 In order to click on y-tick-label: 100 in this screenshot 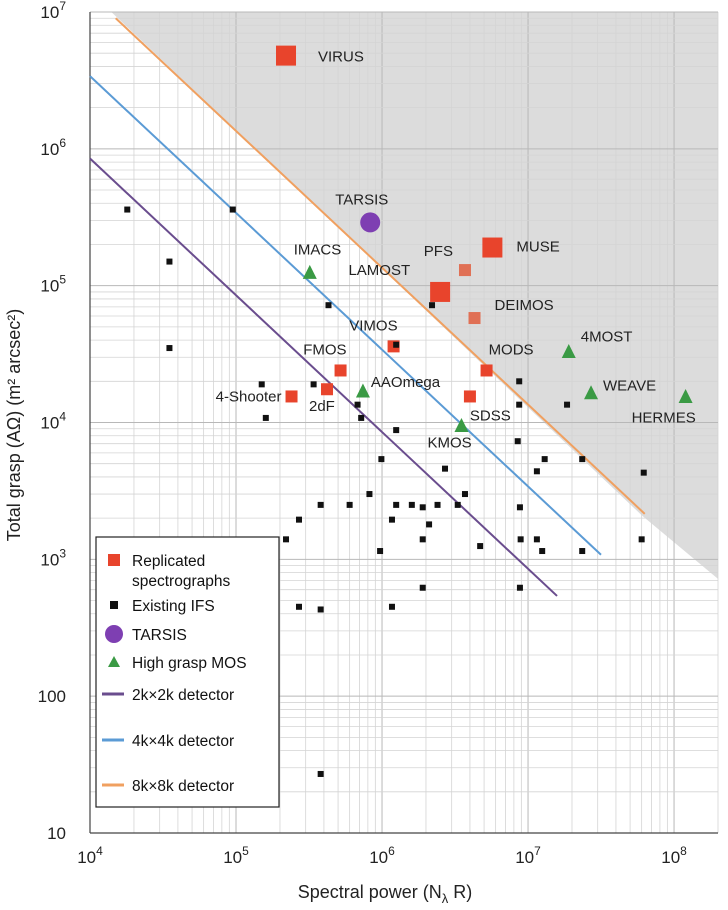, I will do `click(52, 696)`.